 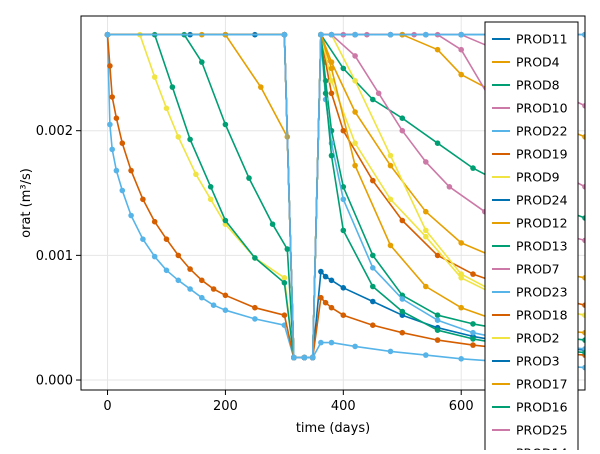 I want to click on legend-label: PROD9, so click(x=538, y=177).